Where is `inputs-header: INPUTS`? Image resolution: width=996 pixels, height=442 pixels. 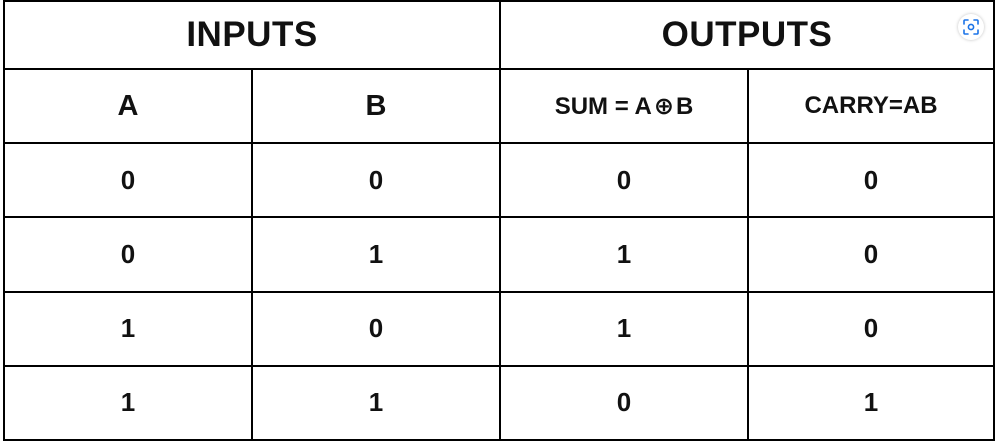
inputs-header: INPUTS is located at coordinates (252, 35).